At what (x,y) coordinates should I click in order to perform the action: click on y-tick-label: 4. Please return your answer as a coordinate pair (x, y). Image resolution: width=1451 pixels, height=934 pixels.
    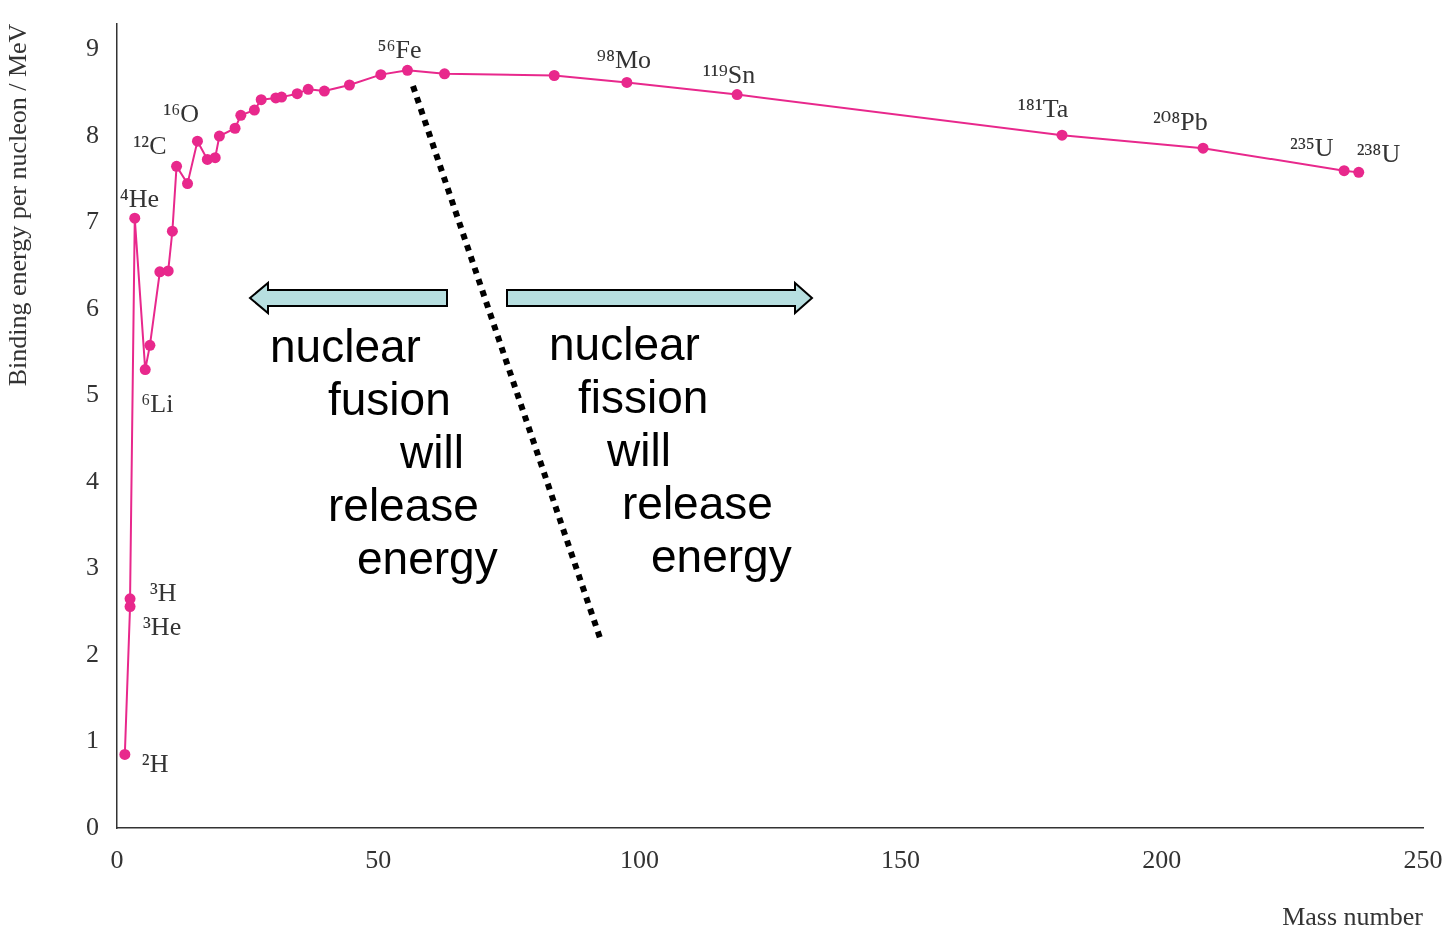
    Looking at the image, I should click on (92, 480).